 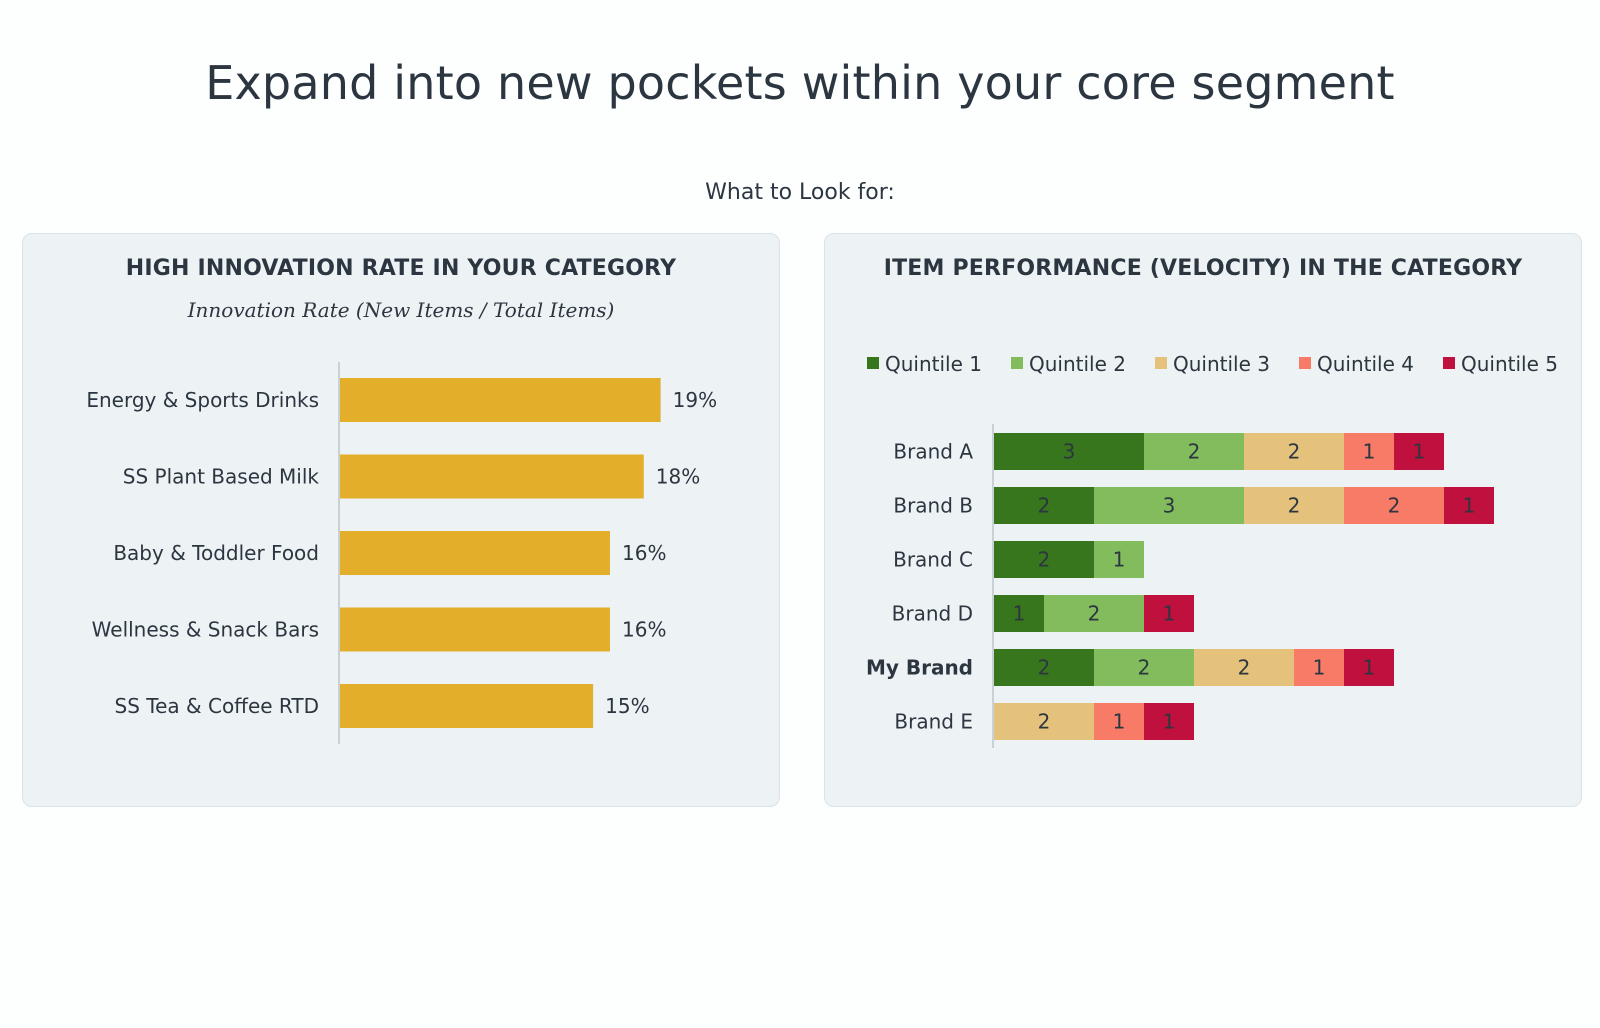 What do you see at coordinates (678, 477) in the screenshot?
I see `data-label: 18%` at bounding box center [678, 477].